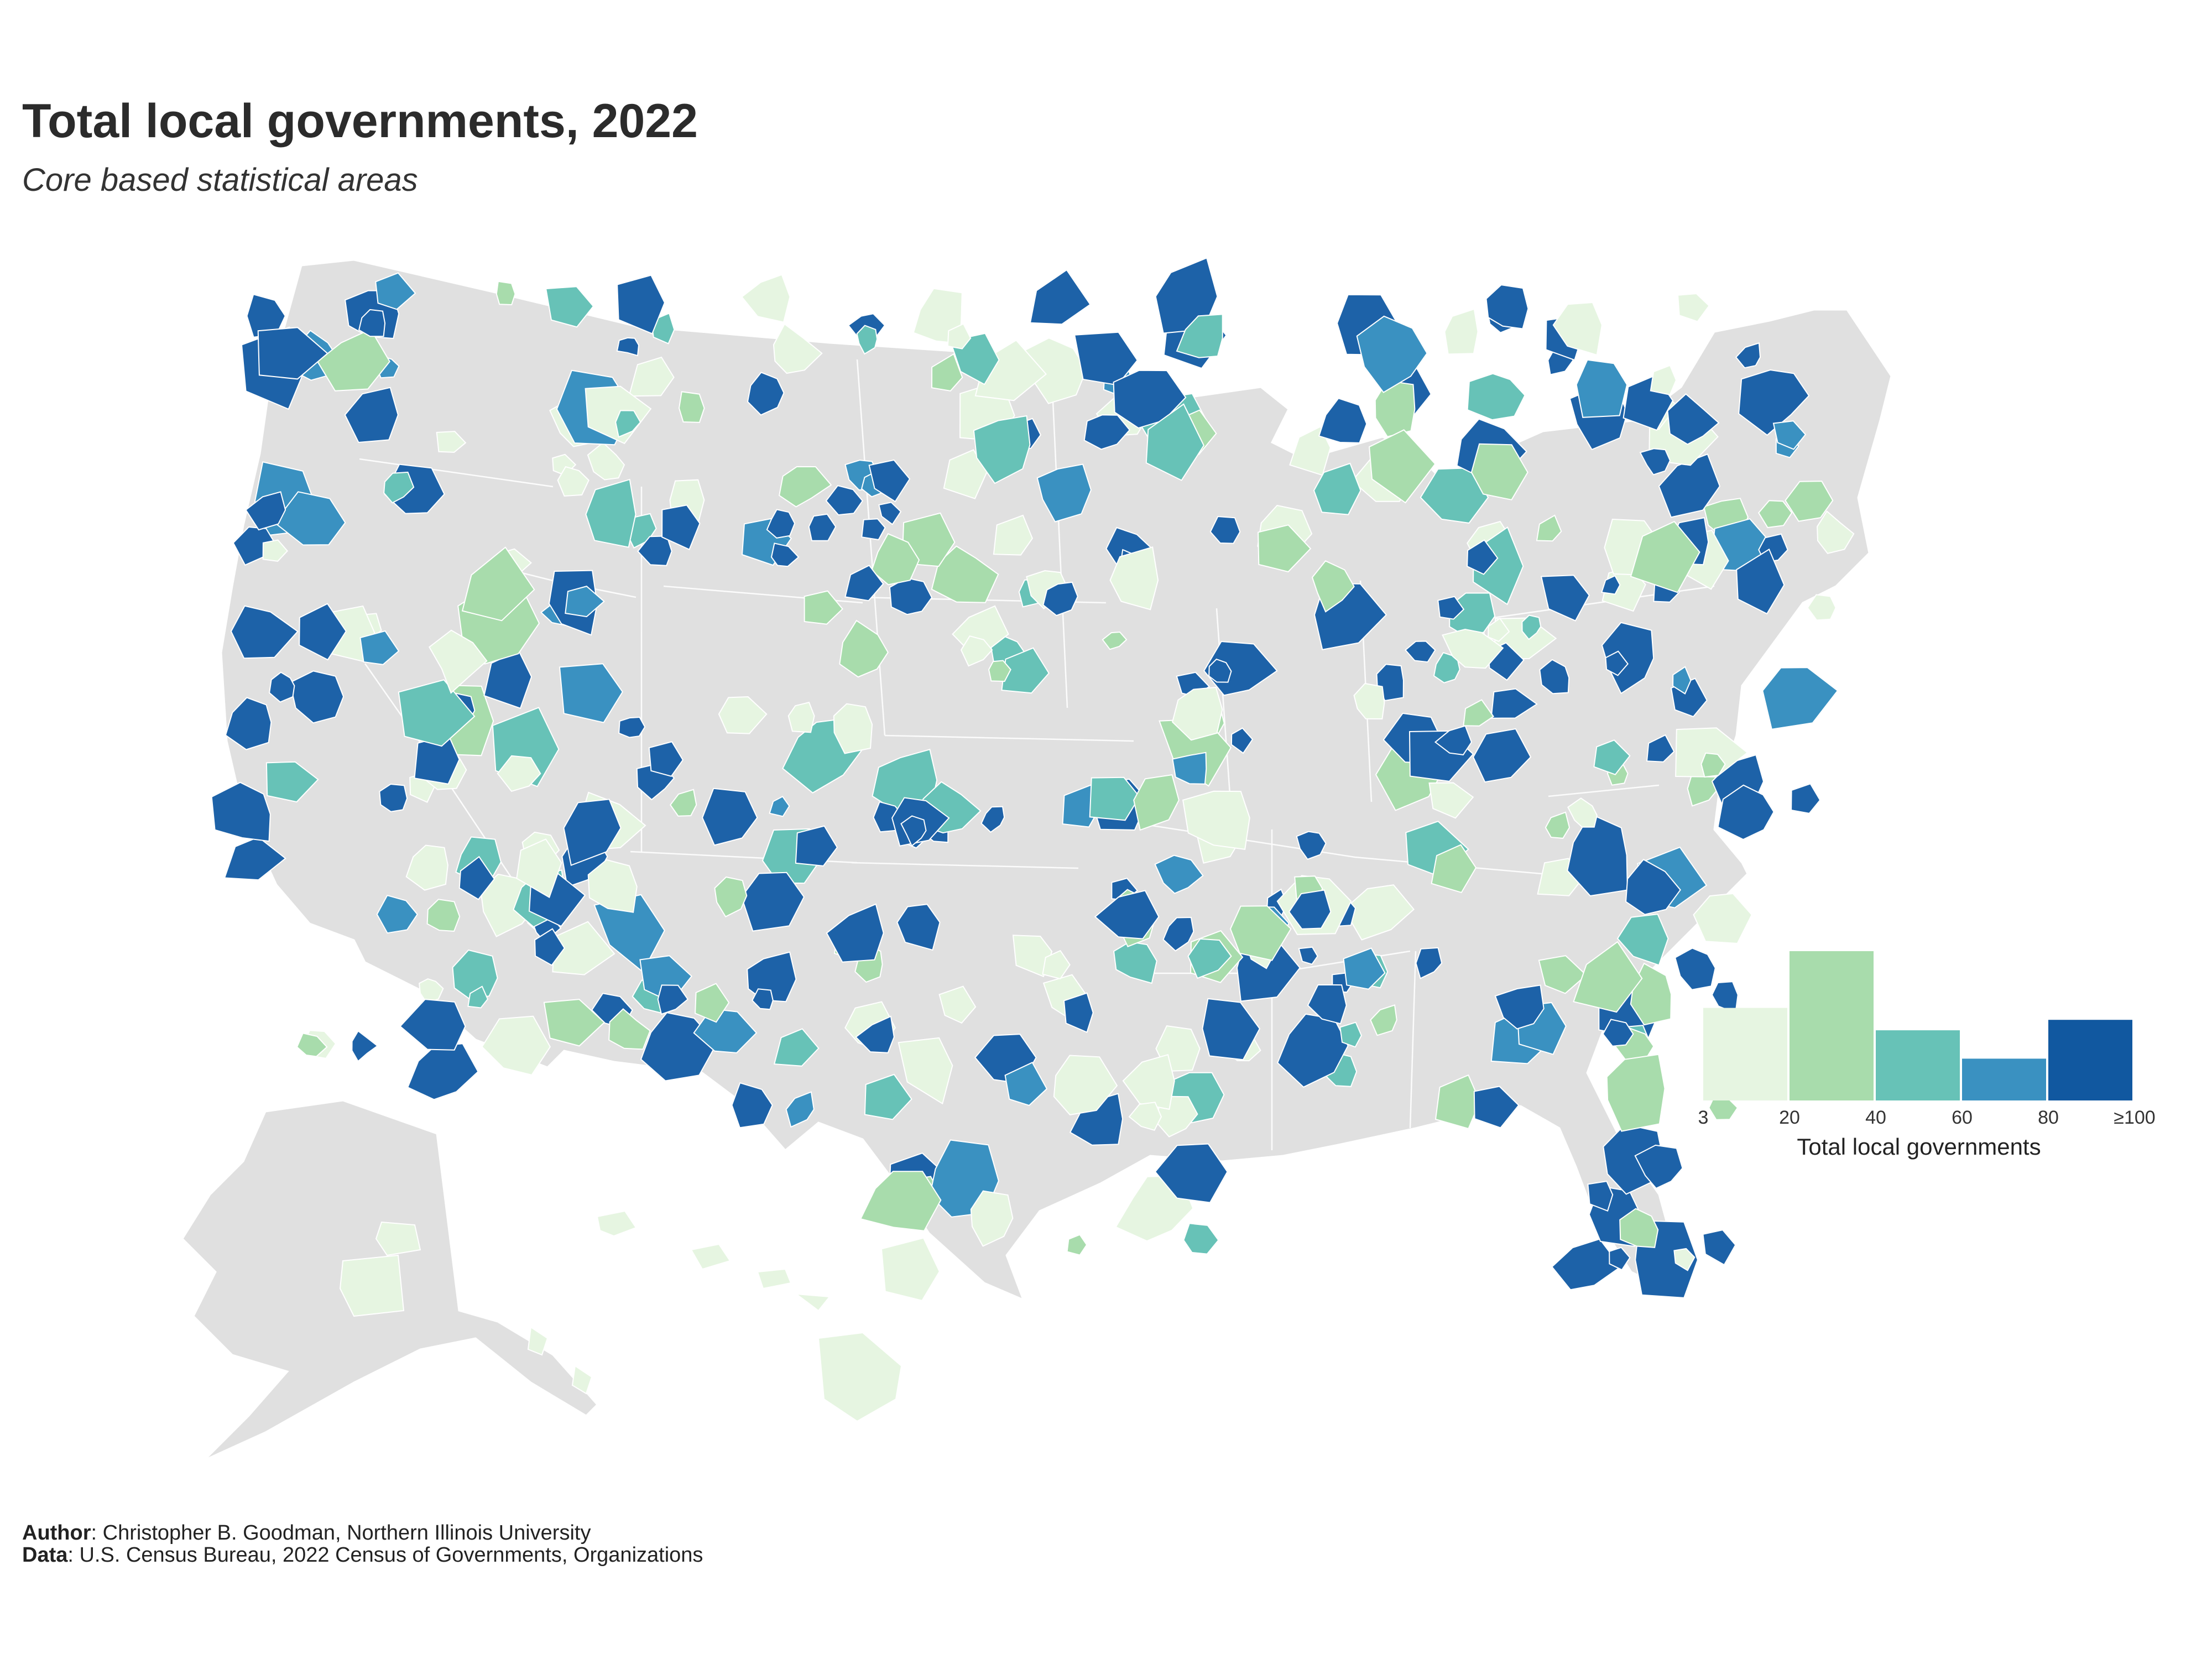 The image size is (2212, 1659). Describe the element at coordinates (466, 1308) in the screenshot. I see `alaska-cbsa-regions` at that location.